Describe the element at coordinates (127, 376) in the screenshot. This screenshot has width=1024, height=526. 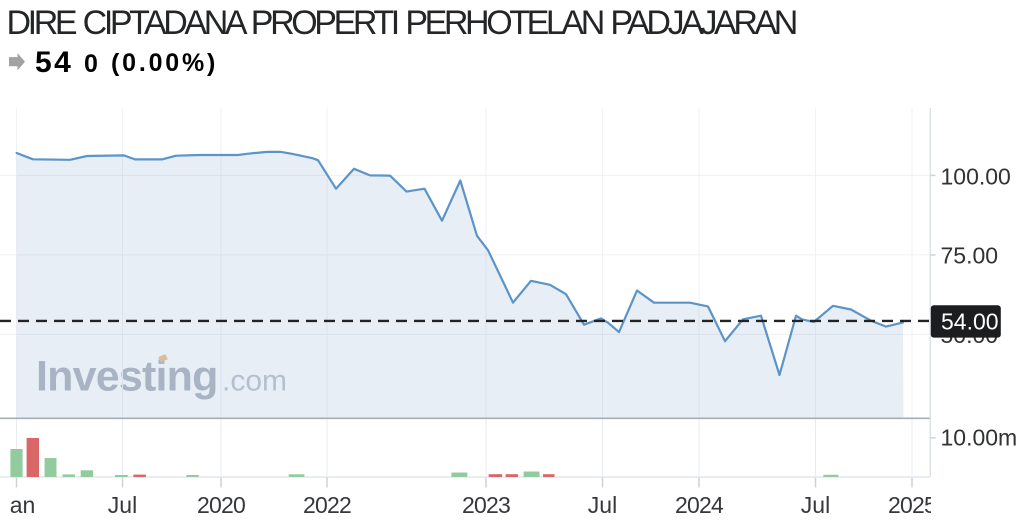
I see `svg-text: Investing` at that location.